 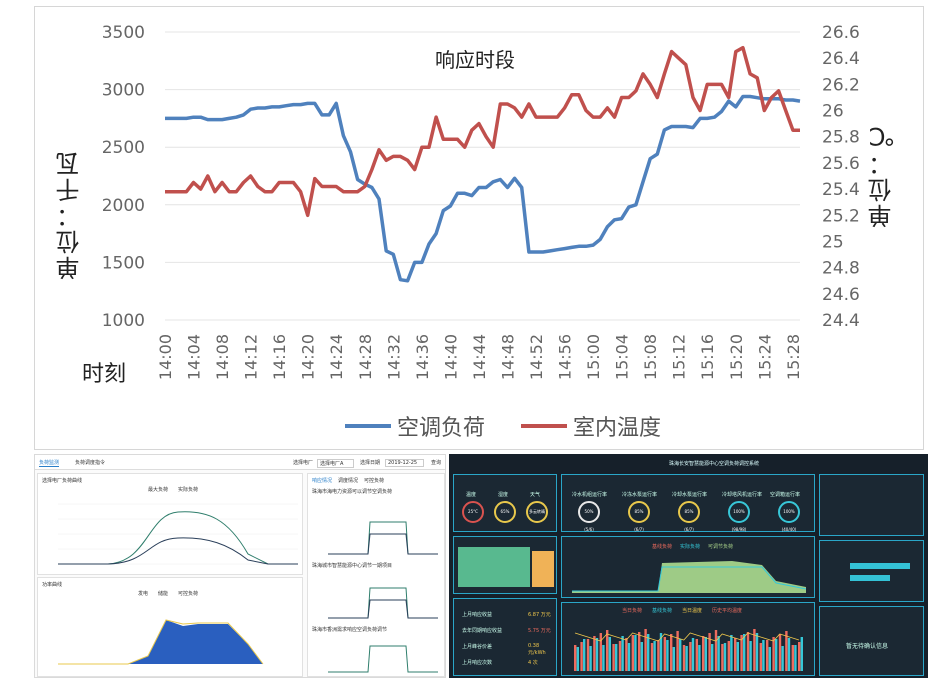 What do you see at coordinates (789, 516) in the screenshot?
I see `gauge-ahu: 100% (40/40)` at bounding box center [789, 516].